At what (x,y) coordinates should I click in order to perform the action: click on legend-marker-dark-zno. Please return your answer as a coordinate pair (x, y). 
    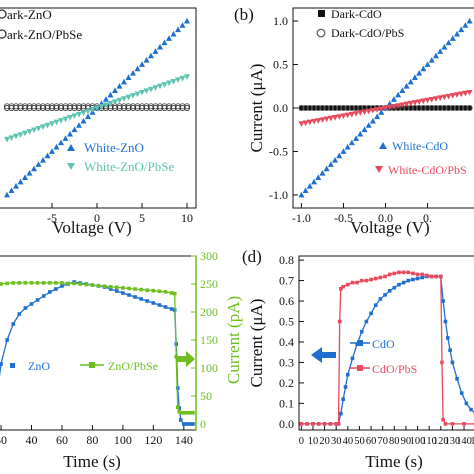
    Looking at the image, I should click on (3, 14).